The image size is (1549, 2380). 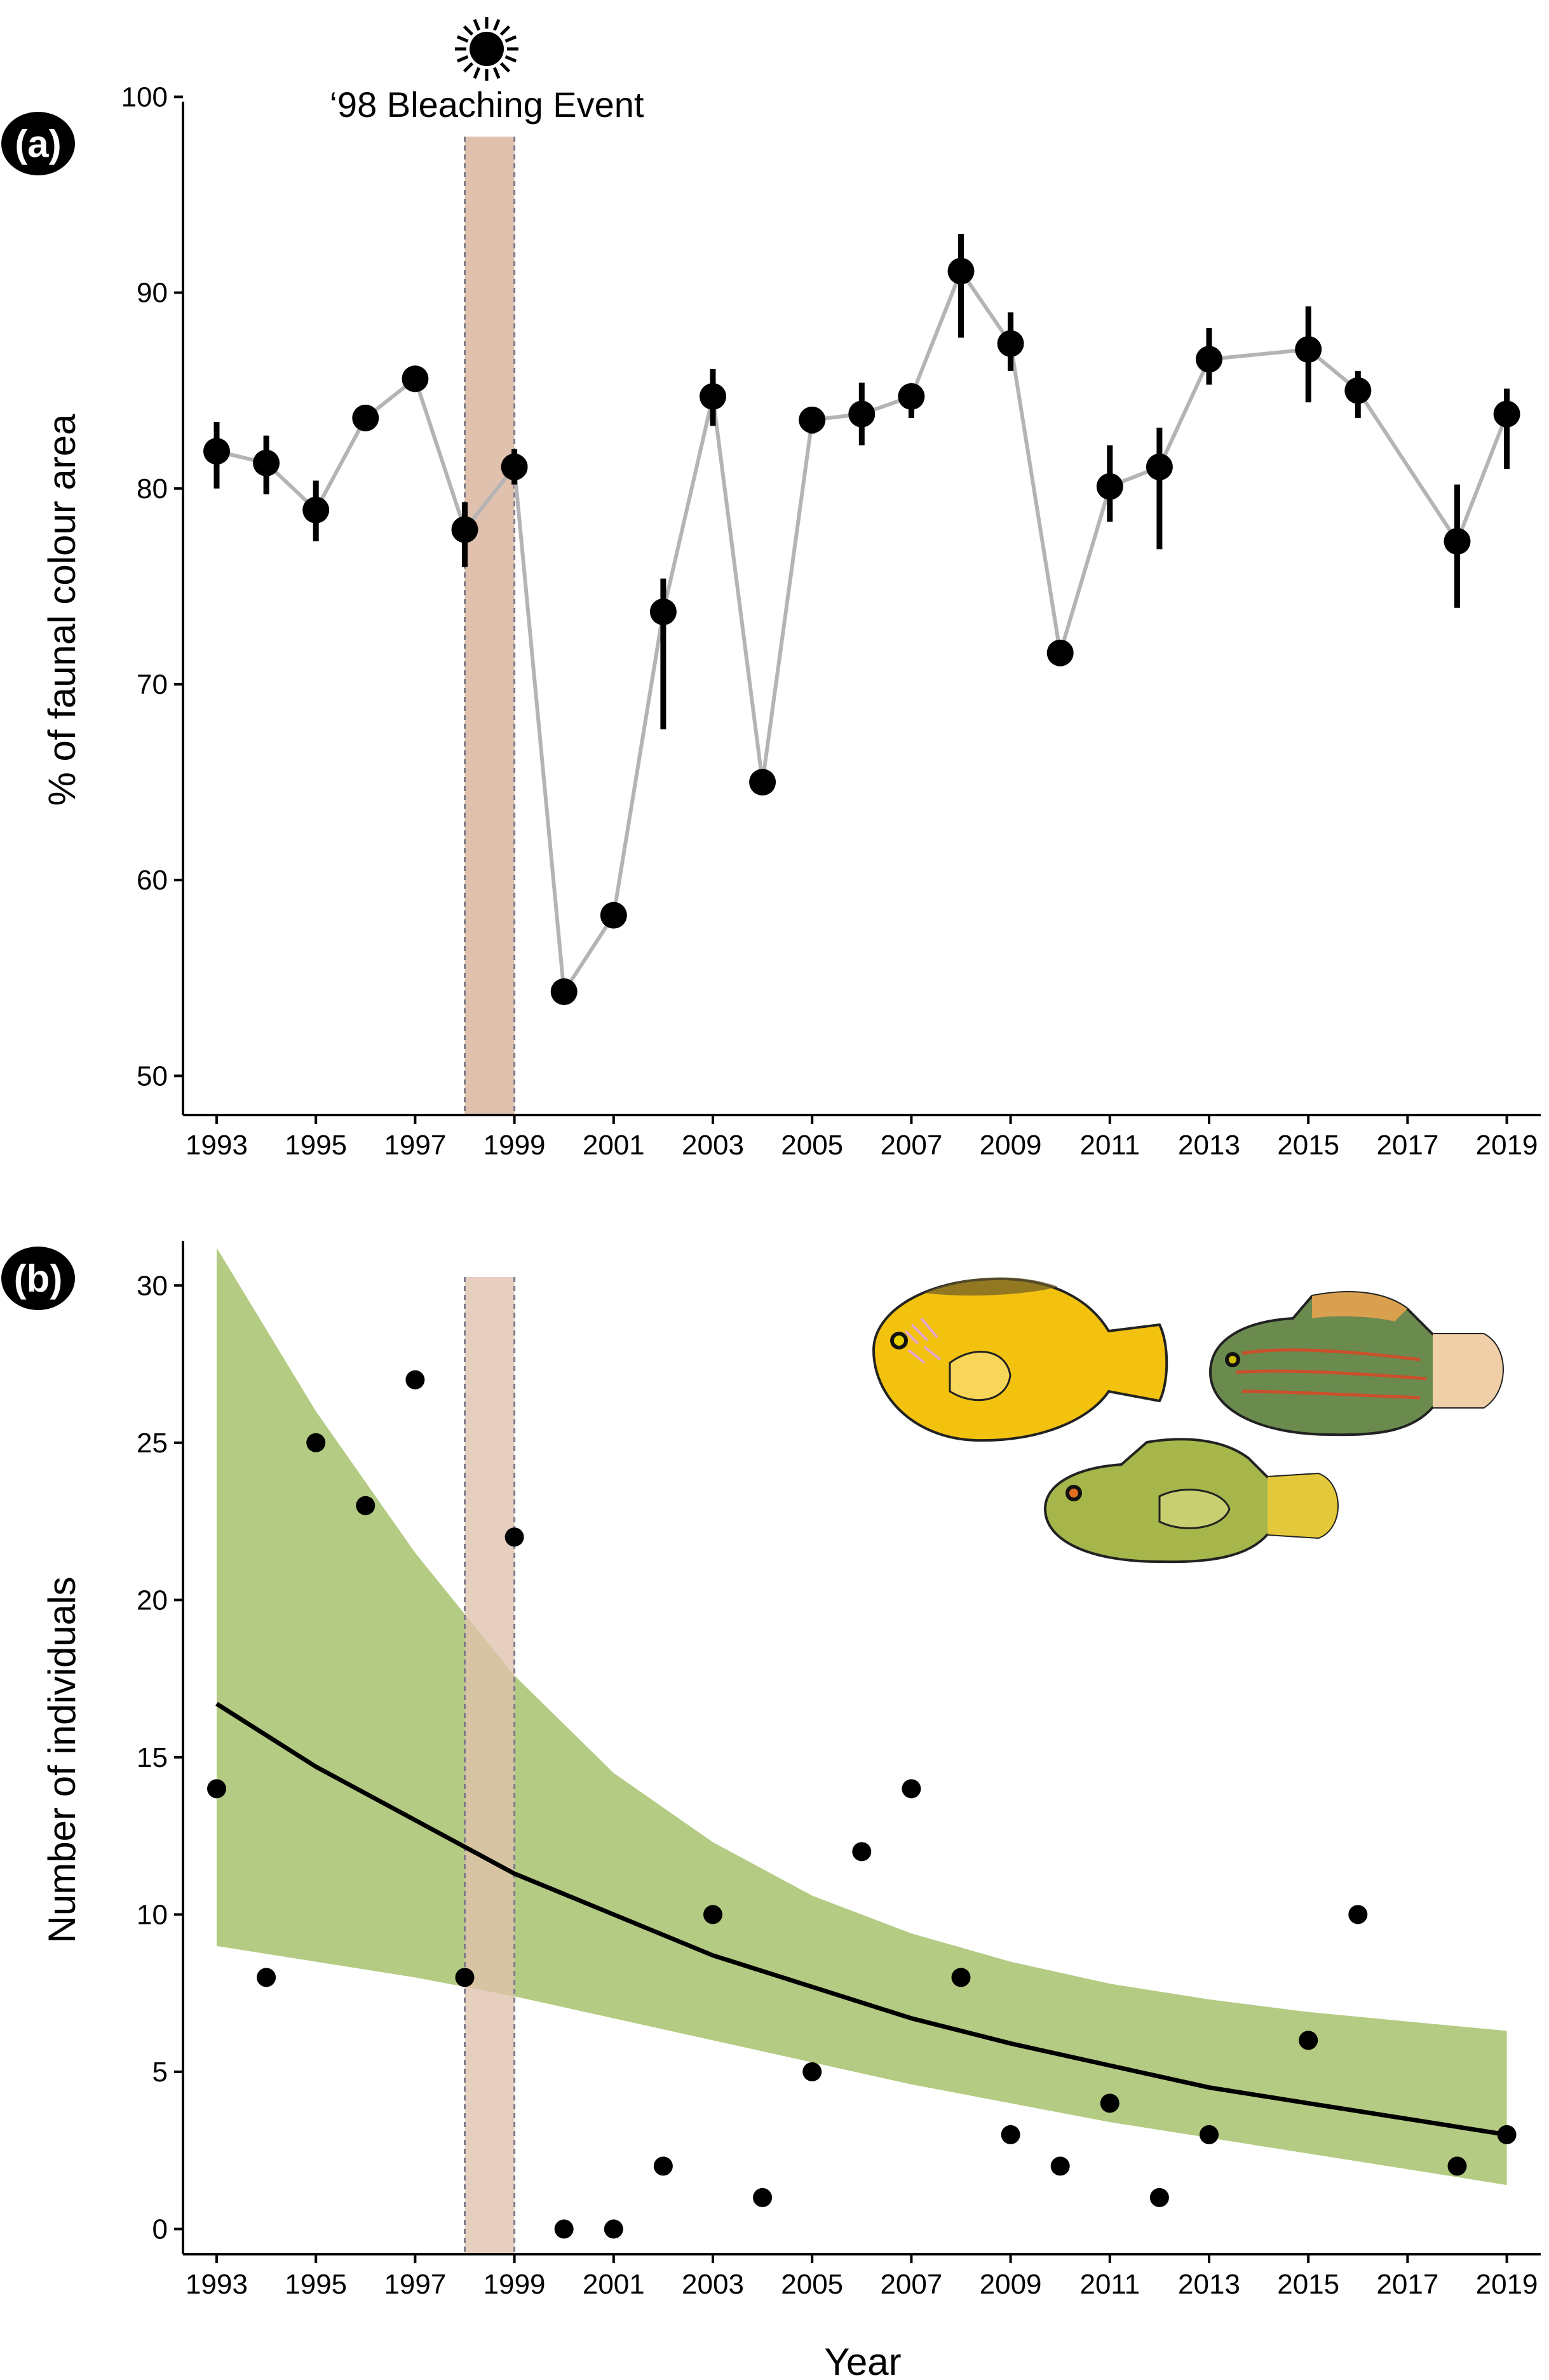 What do you see at coordinates (1109, 2284) in the screenshot?
I see `x-tick-label: 2011` at bounding box center [1109, 2284].